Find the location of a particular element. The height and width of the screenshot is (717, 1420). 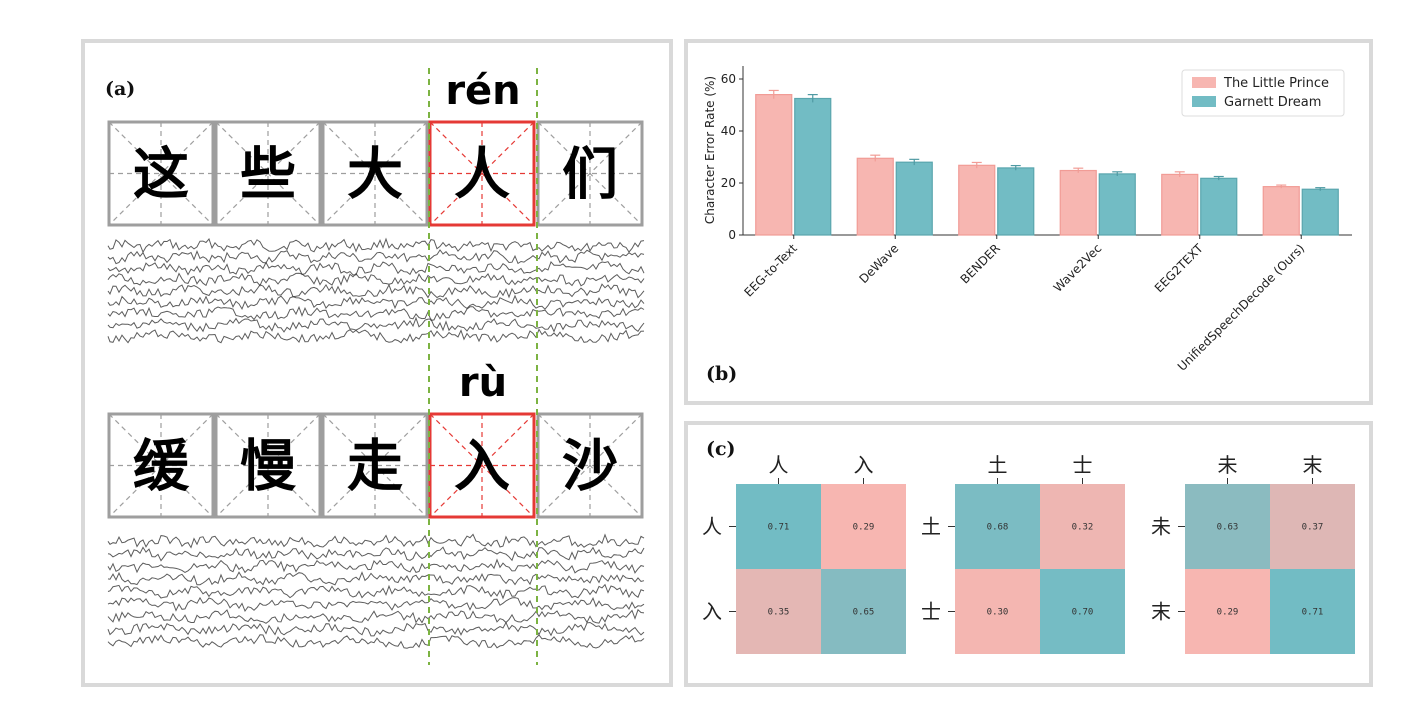

matrix-row-label: 士 is located at coordinates (931, 612).